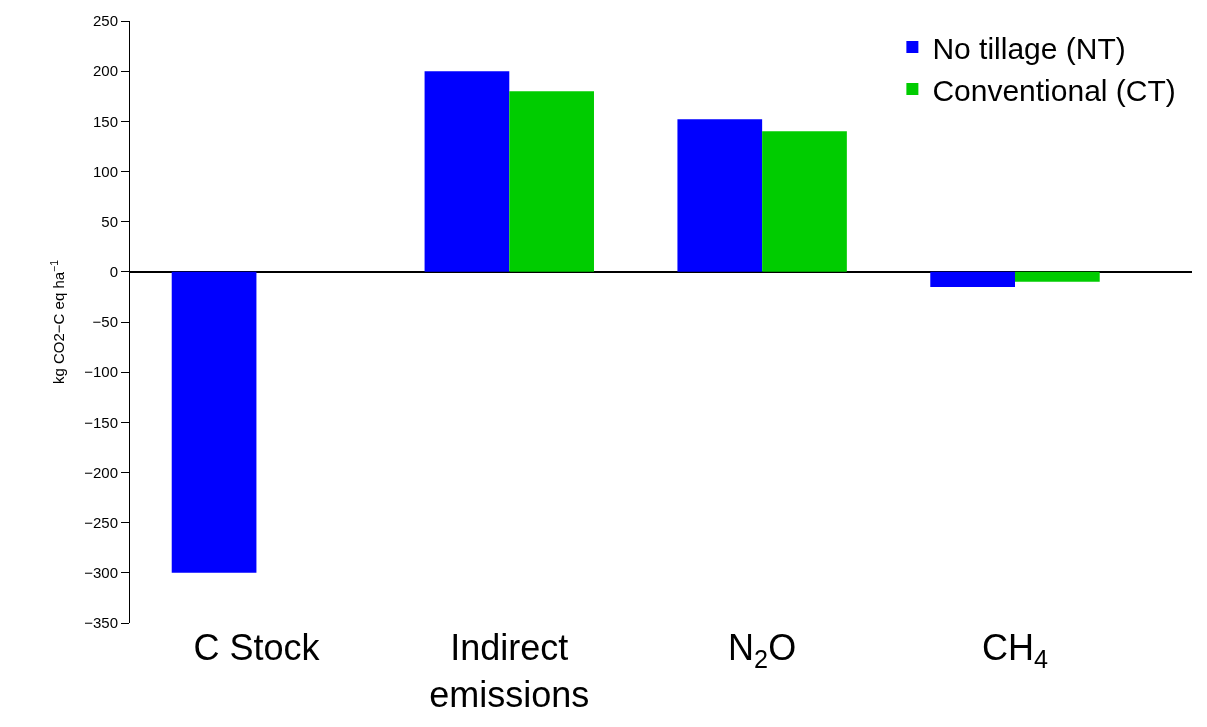  What do you see at coordinates (101, 372) in the screenshot?
I see `y-tick-label: −100` at bounding box center [101, 372].